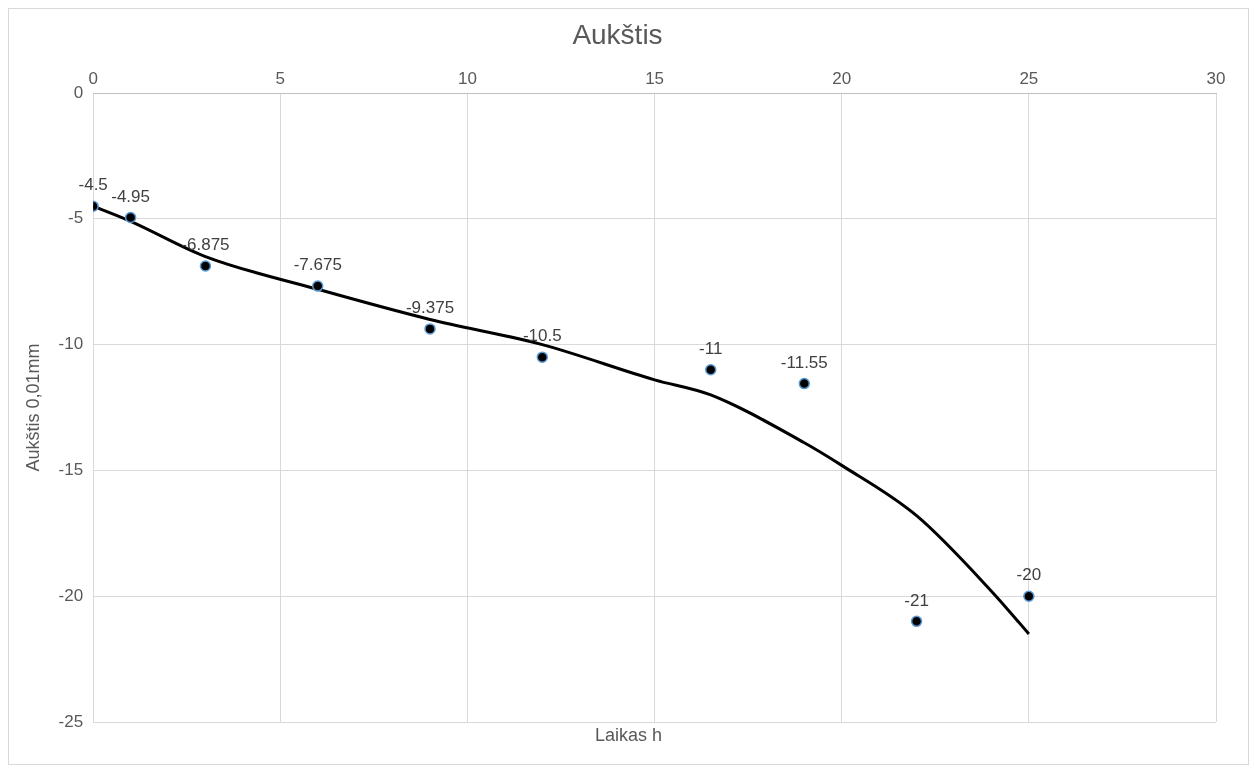 This screenshot has height=771, width=1255. Describe the element at coordinates (430, 308) in the screenshot. I see `data-label: -9.375` at that location.